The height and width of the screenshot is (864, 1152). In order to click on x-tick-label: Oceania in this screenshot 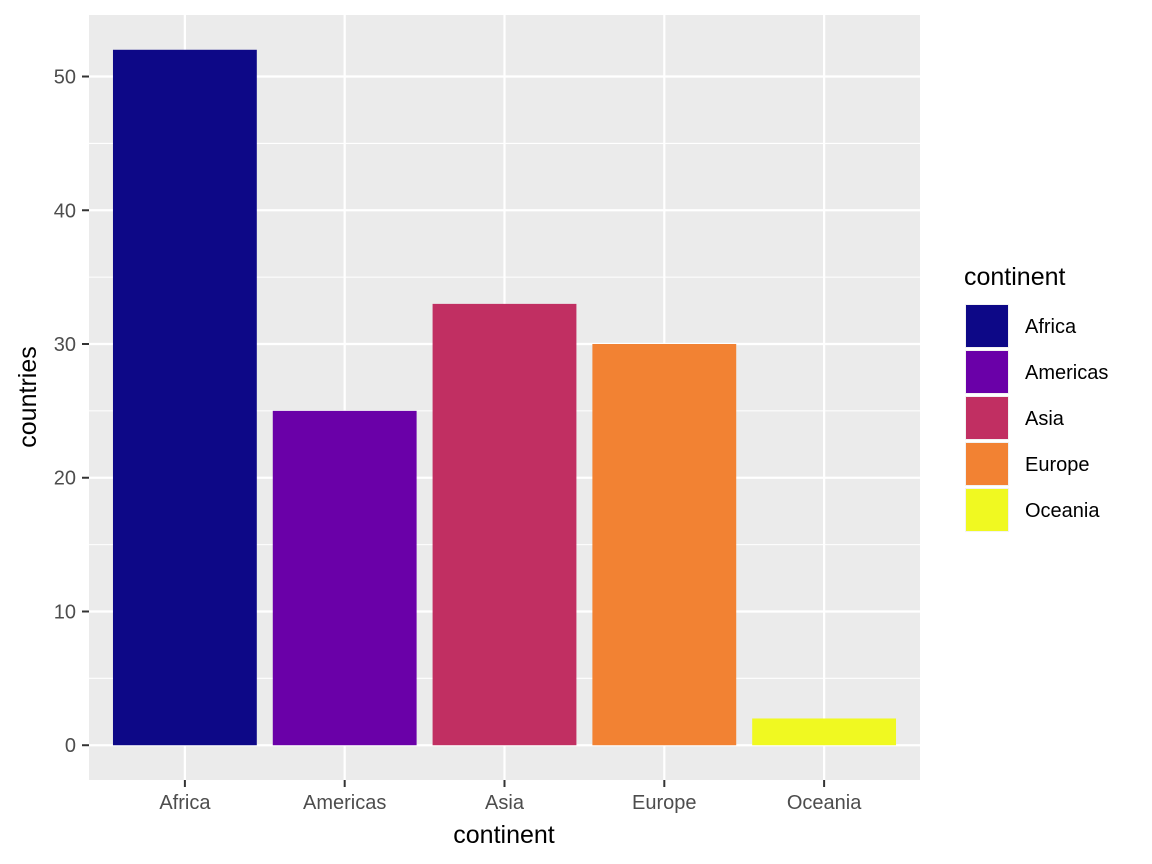, I will do `click(824, 803)`.